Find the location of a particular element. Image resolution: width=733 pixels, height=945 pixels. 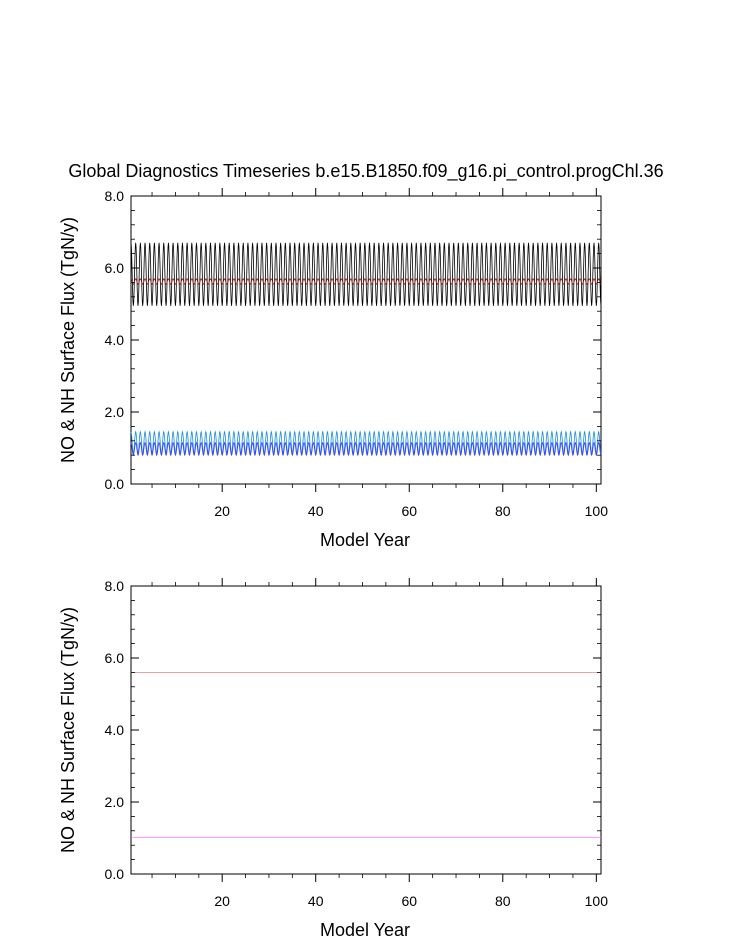

bottom-x-tick-label: 100 is located at coordinates (597, 901).